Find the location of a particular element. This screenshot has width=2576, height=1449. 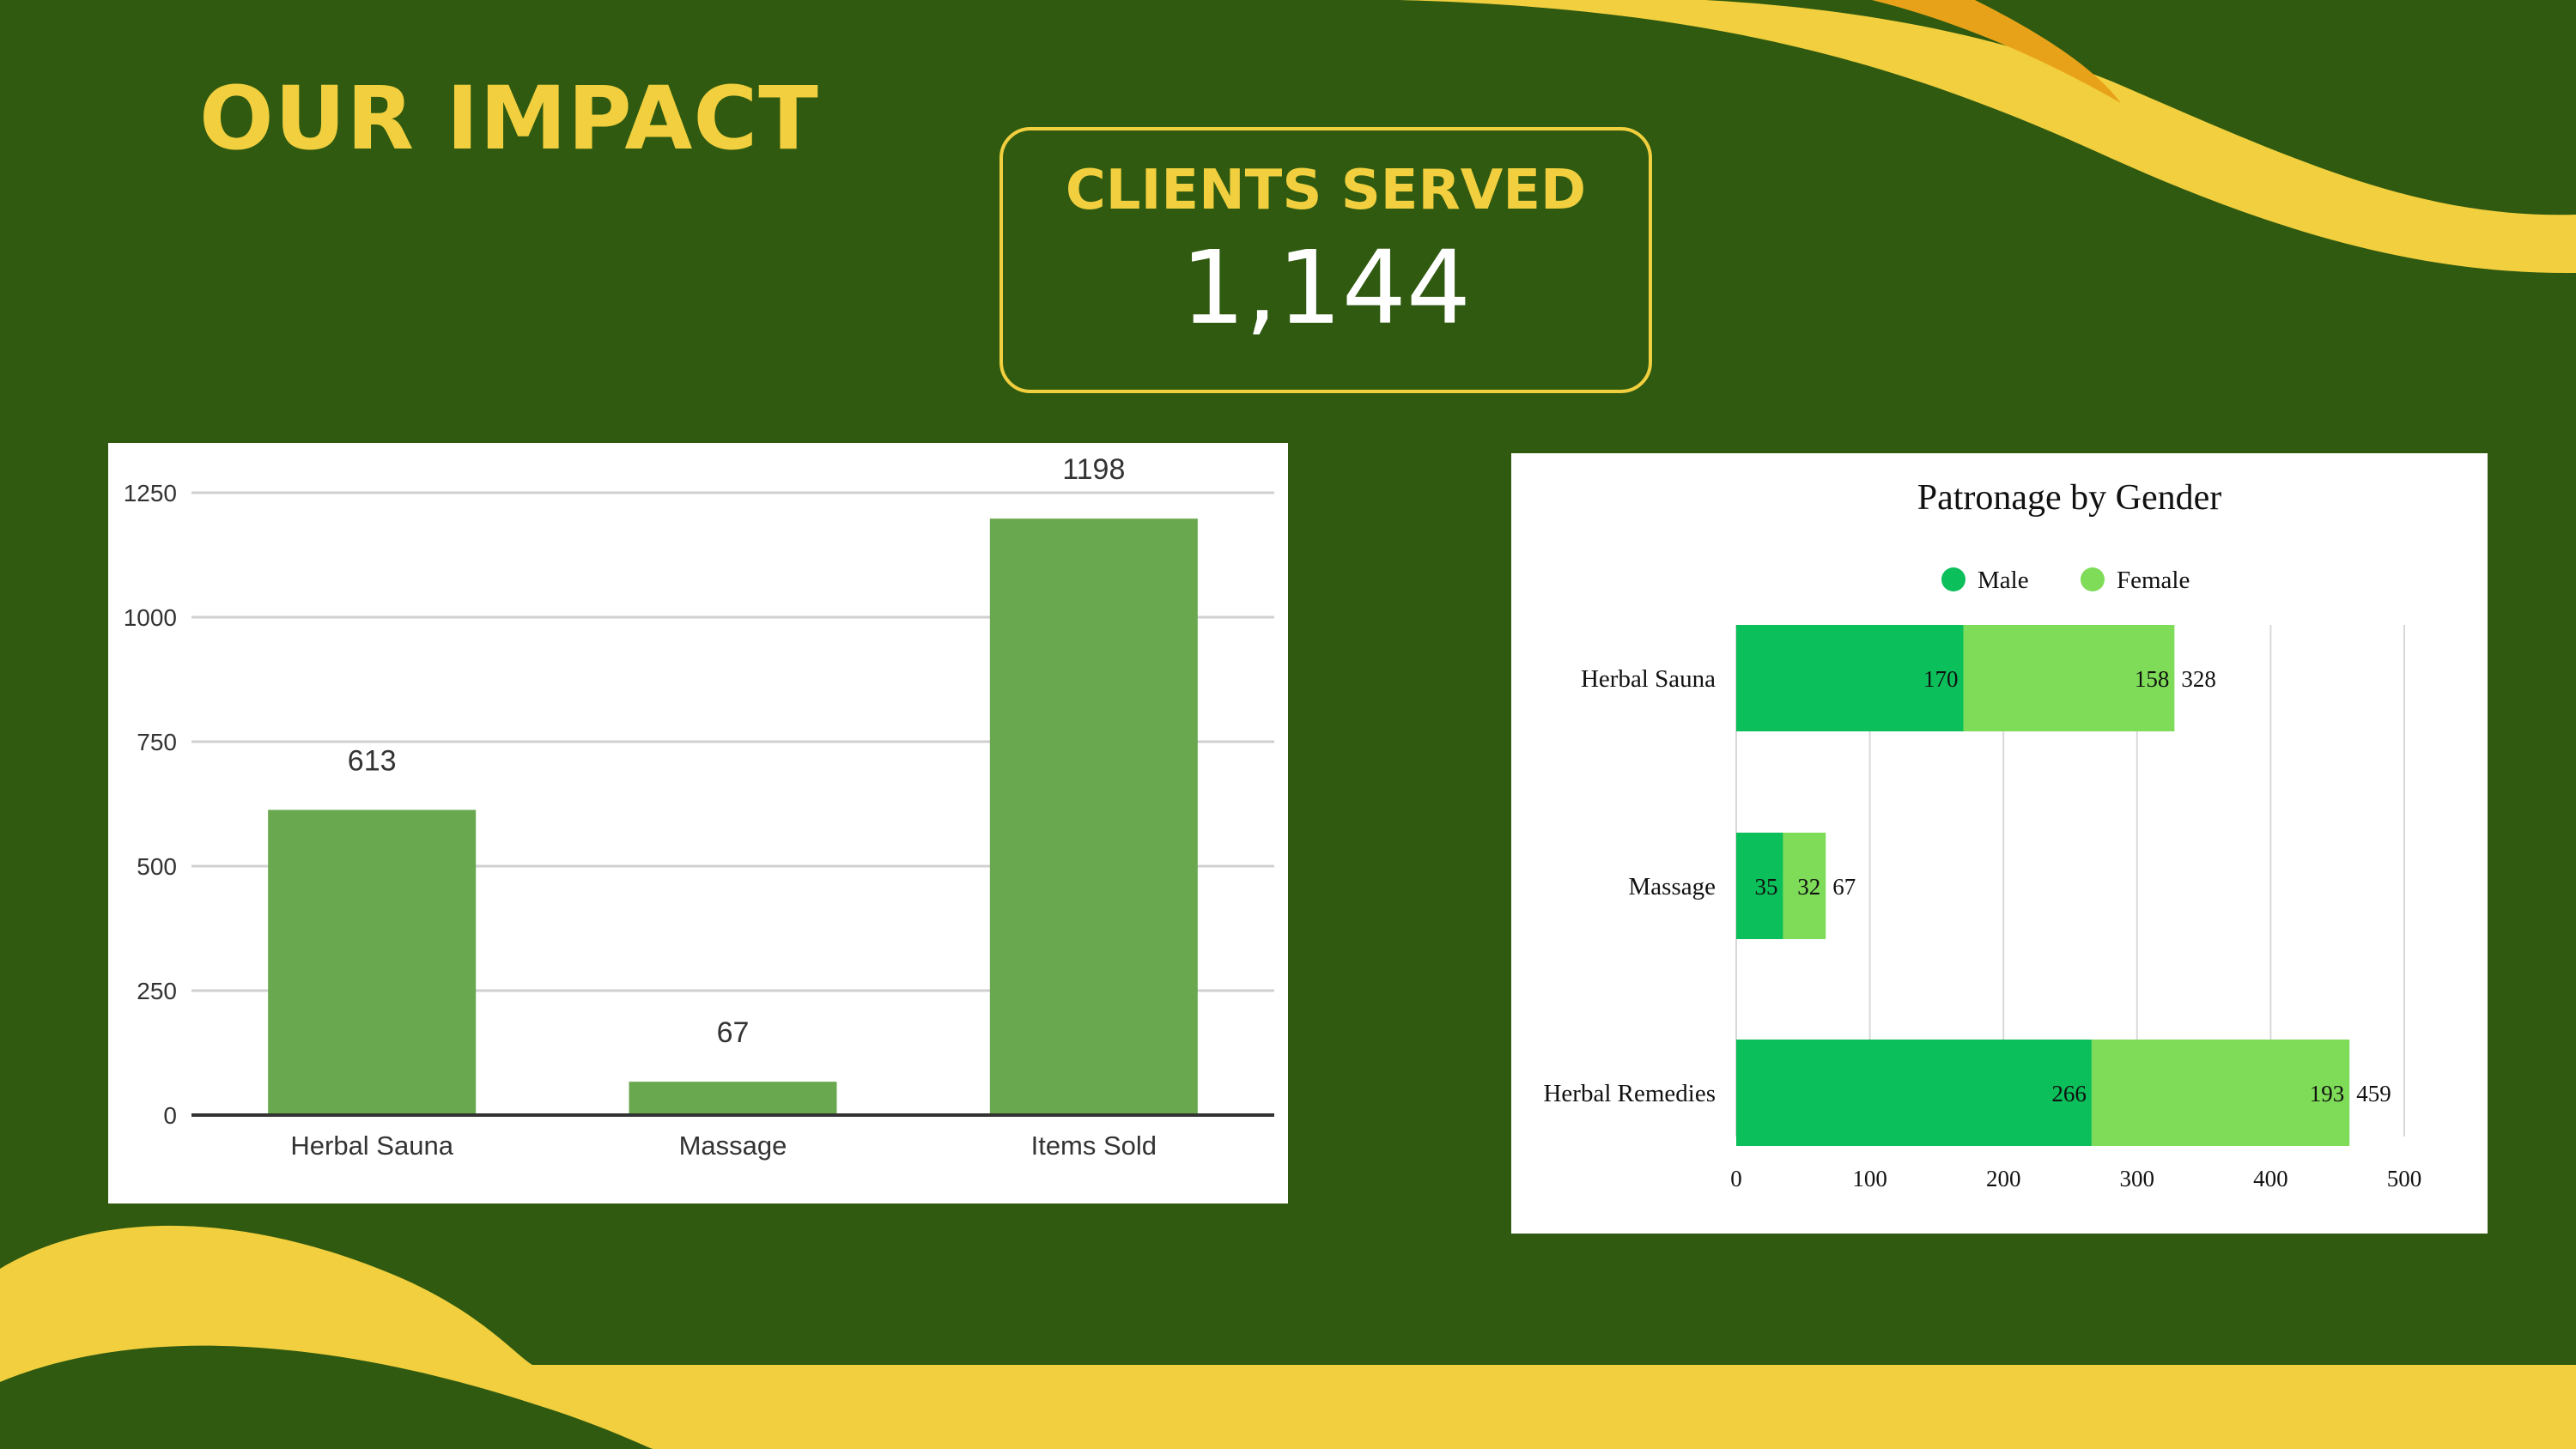

legend-label: Male is located at coordinates (2004, 580).